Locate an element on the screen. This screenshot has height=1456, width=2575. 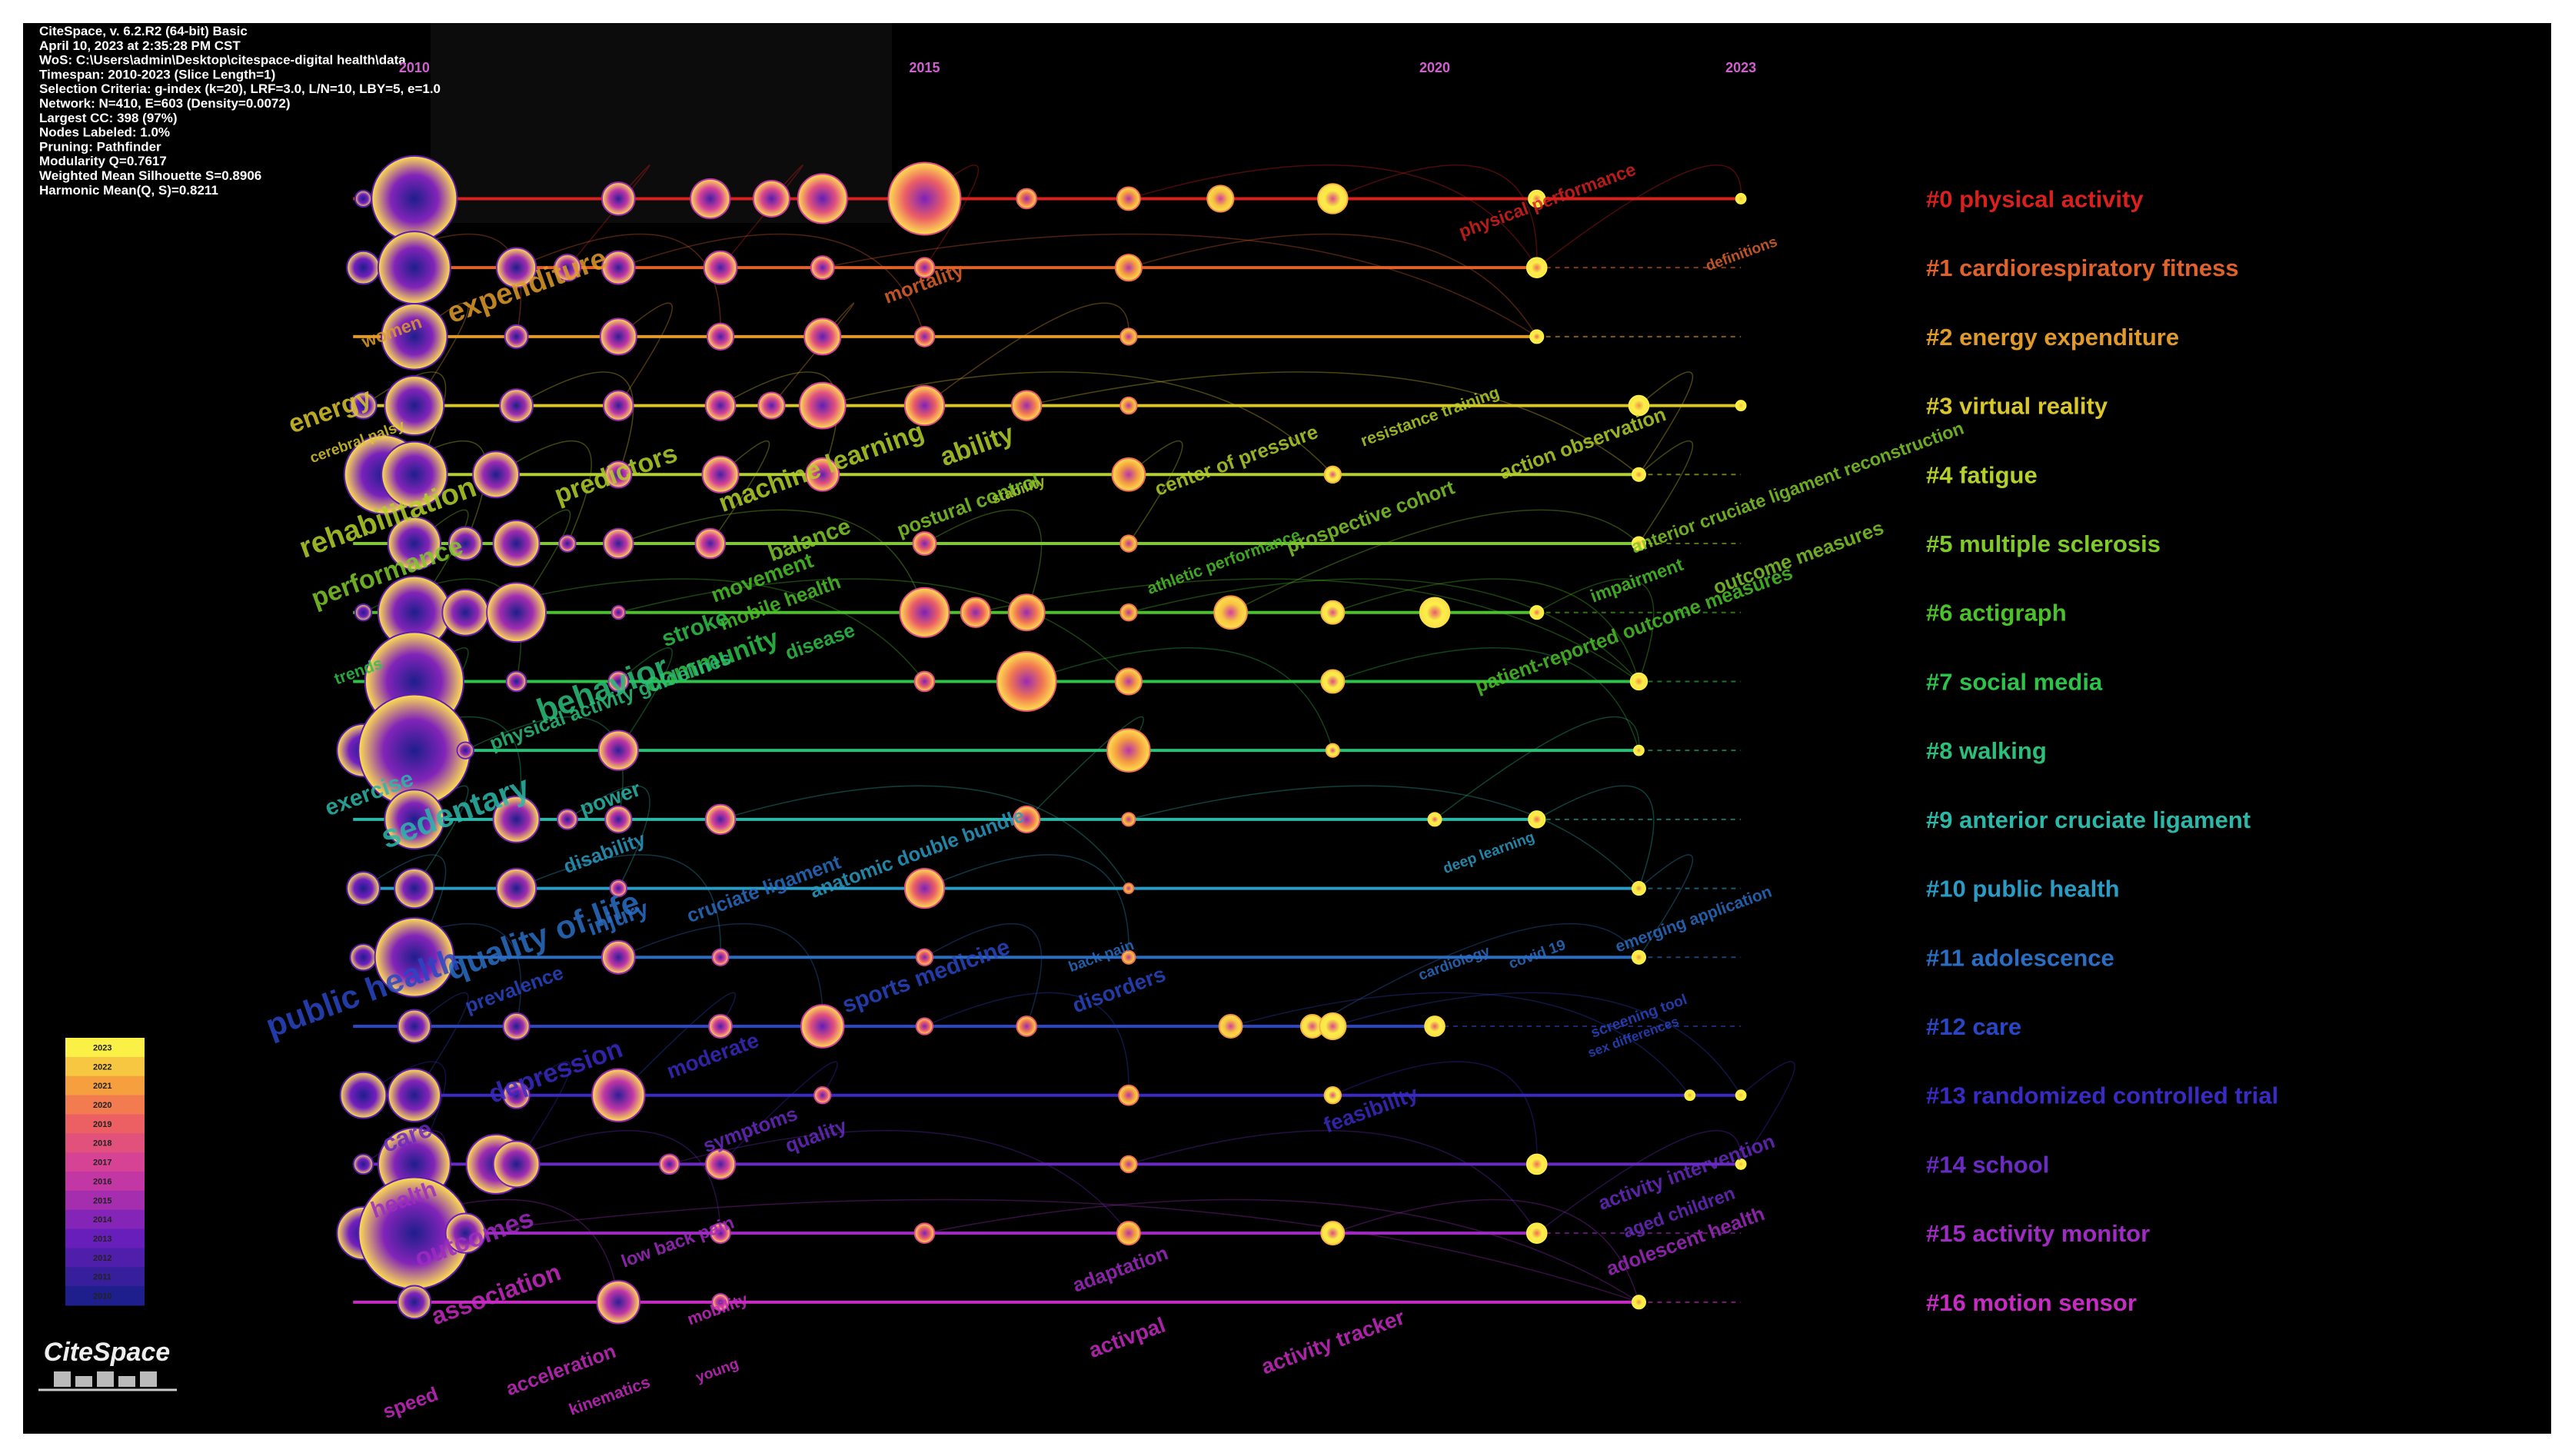
legend-year: 2021 is located at coordinates (102, 1086).